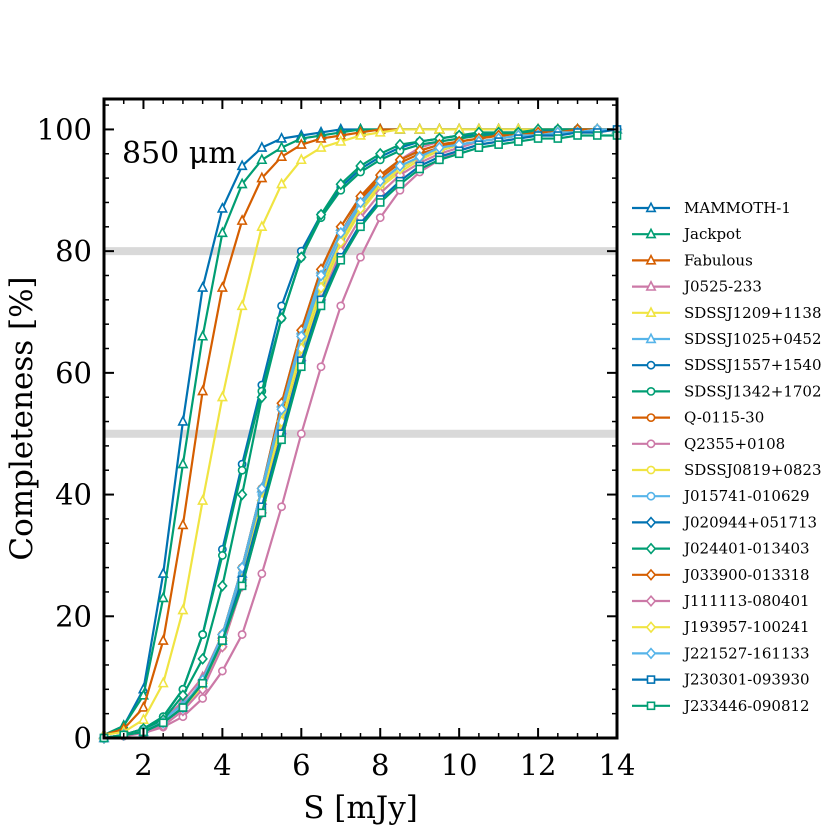  I want to click on legend-entry: J221527-161133, so click(721, 653).